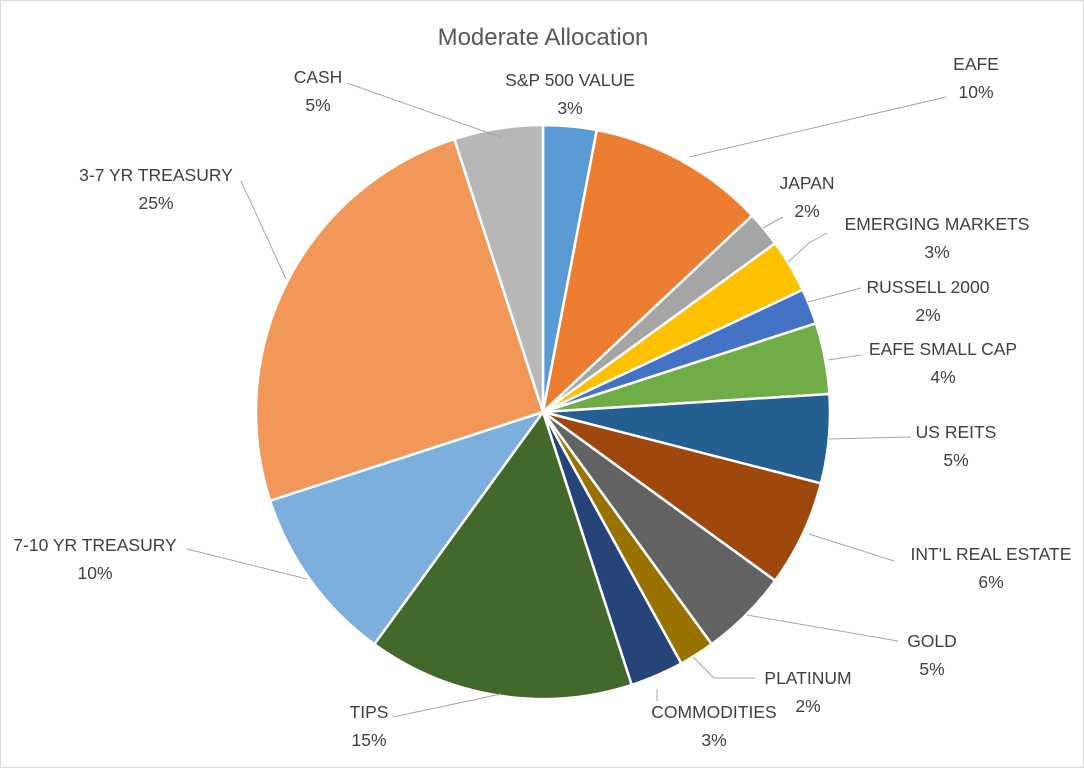 This screenshot has width=1084, height=769. What do you see at coordinates (956, 432) in the screenshot?
I see `slice-label-us-reits: US REITS` at bounding box center [956, 432].